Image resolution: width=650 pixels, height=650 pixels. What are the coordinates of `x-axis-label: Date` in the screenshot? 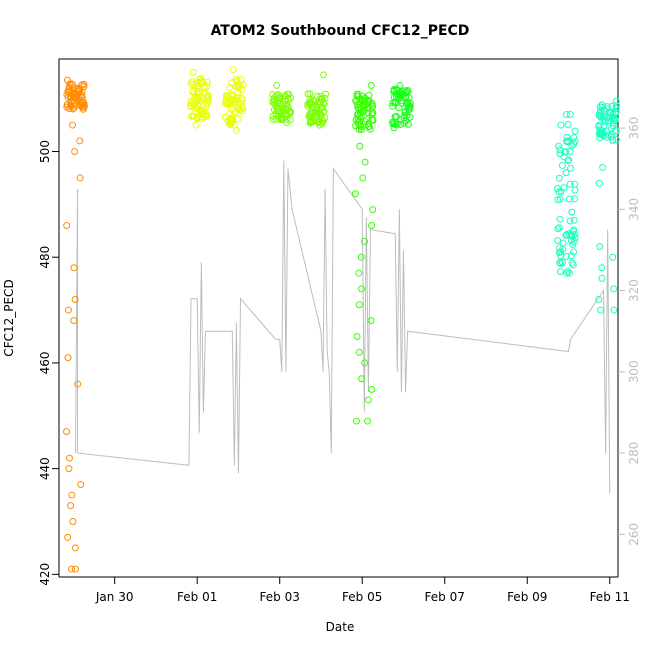 It's located at (340, 627).